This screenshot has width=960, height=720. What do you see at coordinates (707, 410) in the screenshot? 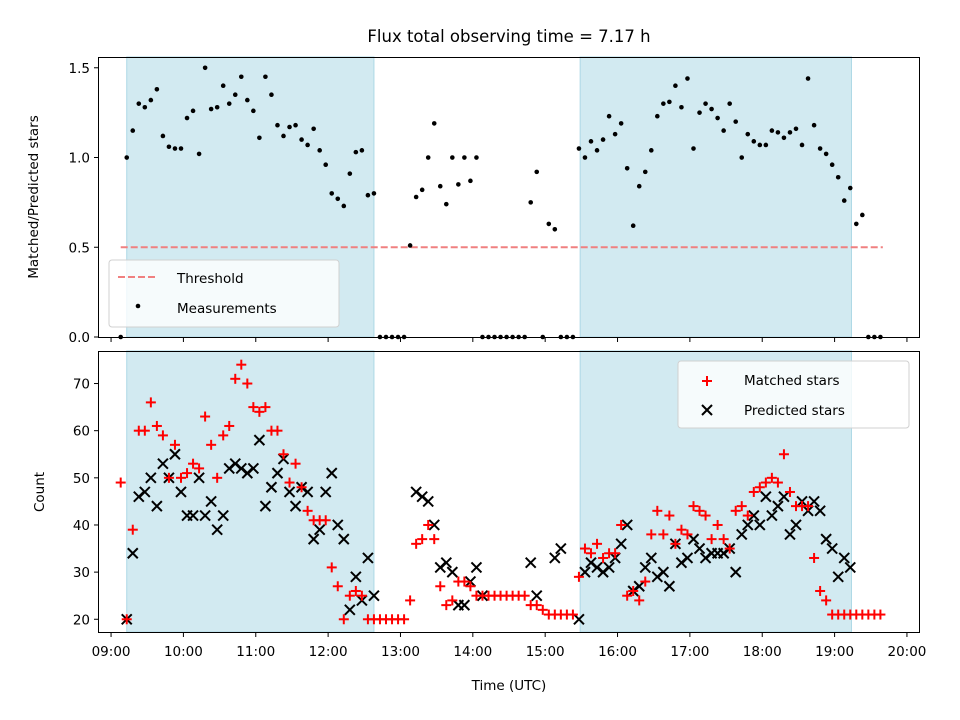
I see `legend-predicted-swatch` at bounding box center [707, 410].